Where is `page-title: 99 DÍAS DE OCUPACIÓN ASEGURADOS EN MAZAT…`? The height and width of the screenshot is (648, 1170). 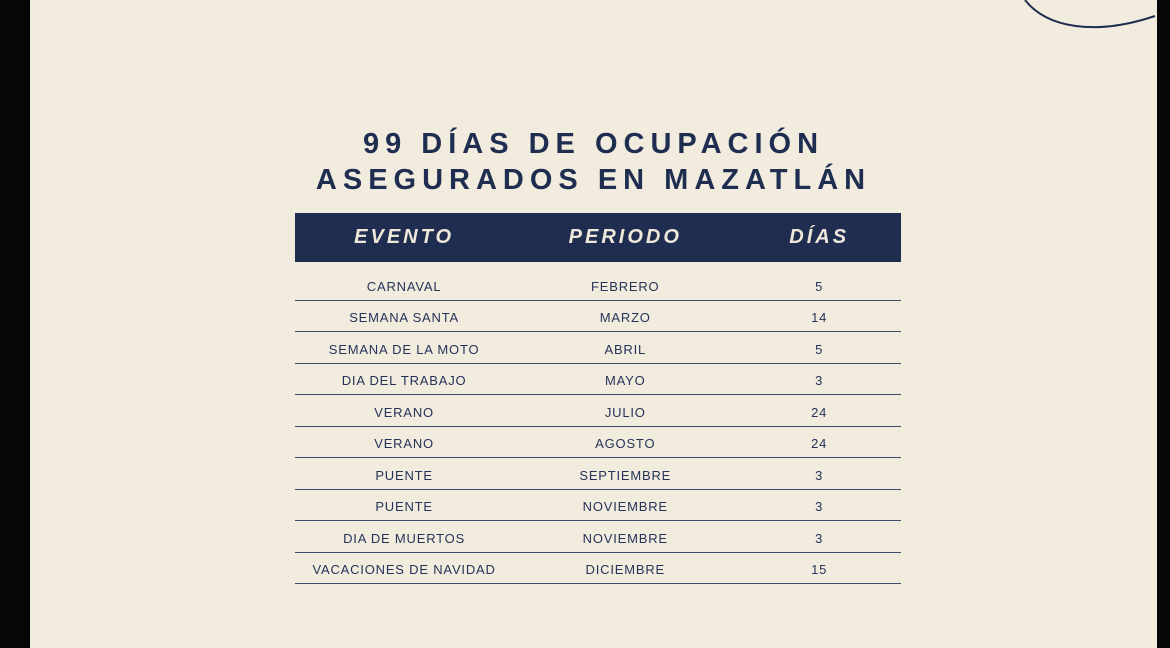
page-title: 99 DÍAS DE OCUPACIÓN ASEGURADOS EN MAZAT… is located at coordinates (593, 162).